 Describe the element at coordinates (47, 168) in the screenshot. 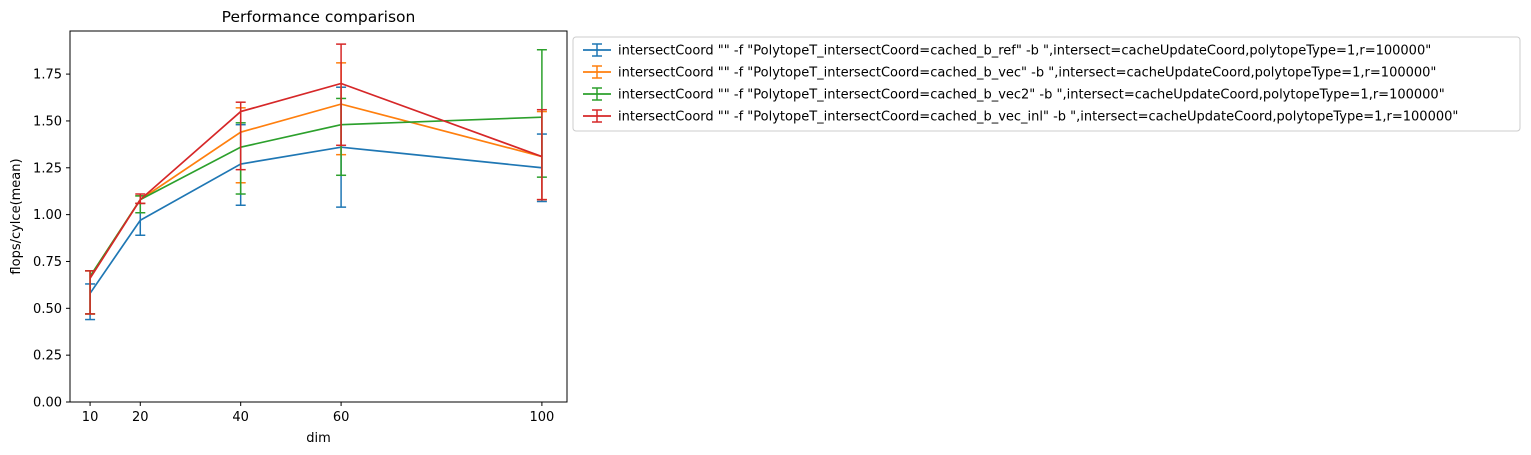

I see `y-tick-label: 1.25` at that location.